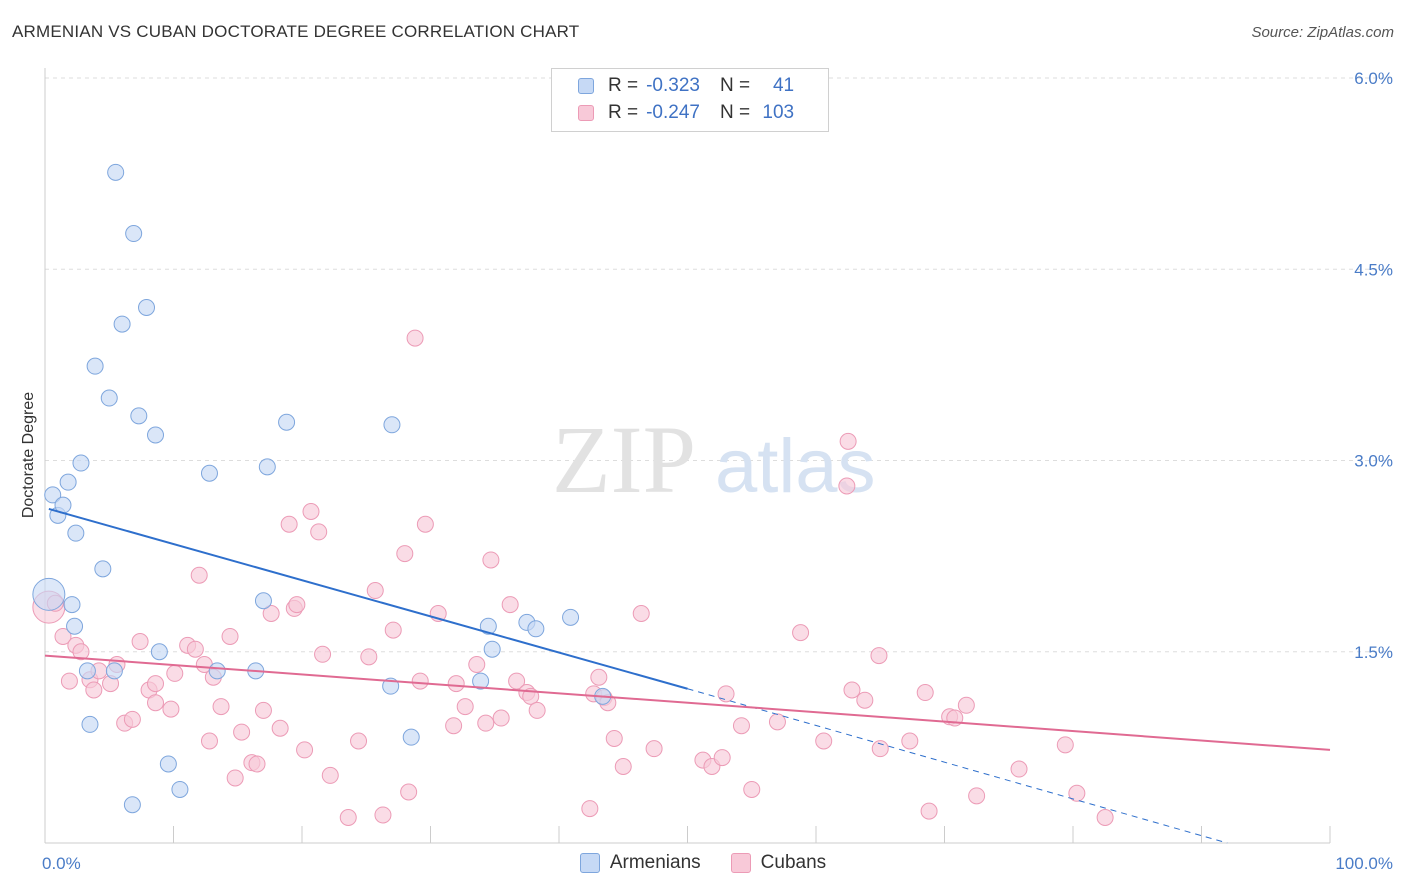 This screenshot has height=892, width=1406. I want to click on legend-row-cubans: R = -0.247 N = 103, so click(686, 113).